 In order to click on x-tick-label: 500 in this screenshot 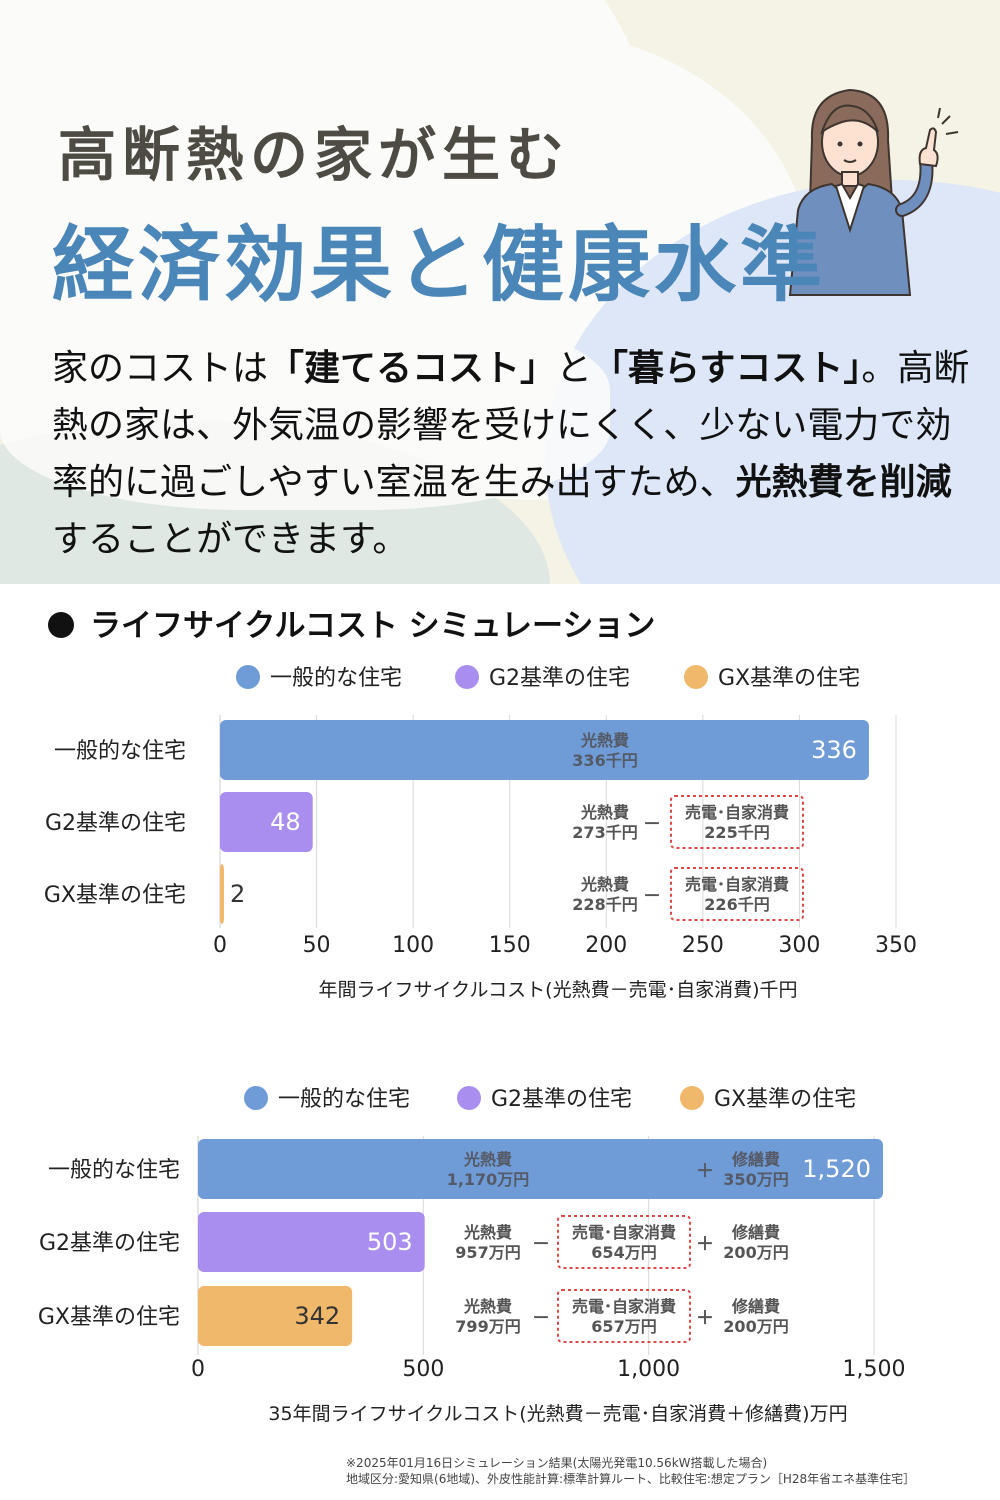, I will do `click(423, 1369)`.